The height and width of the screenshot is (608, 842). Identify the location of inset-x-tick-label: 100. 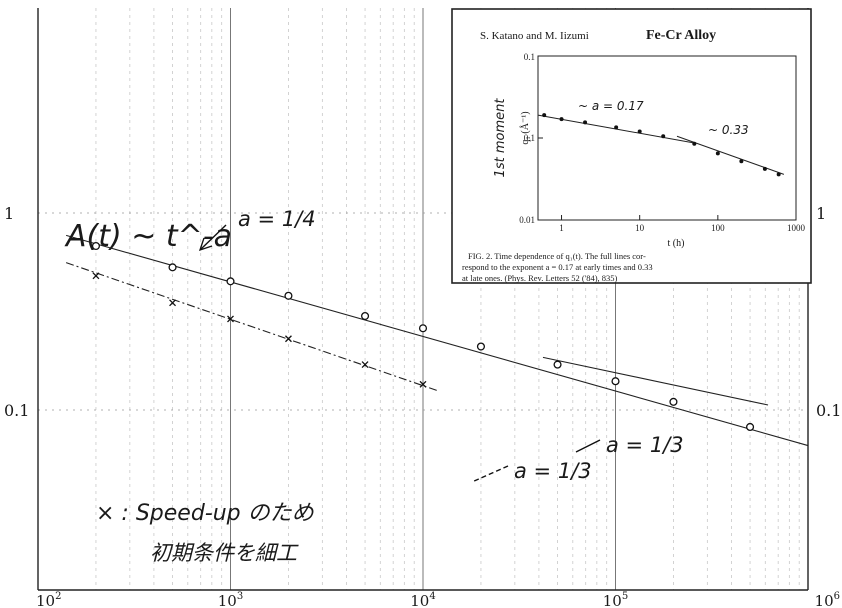
(718, 228).